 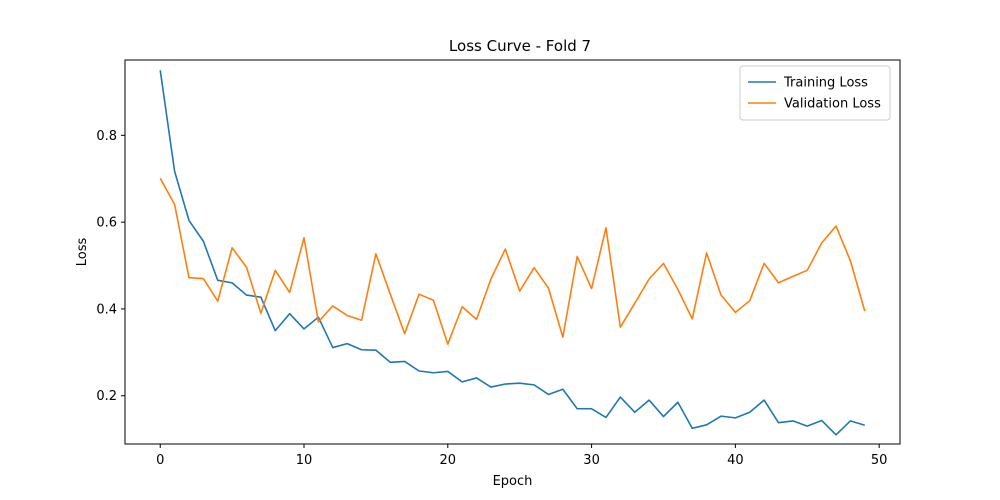 I want to click on y-axis: 0.2 0.4 0.6 0.8, so click(x=110, y=266).